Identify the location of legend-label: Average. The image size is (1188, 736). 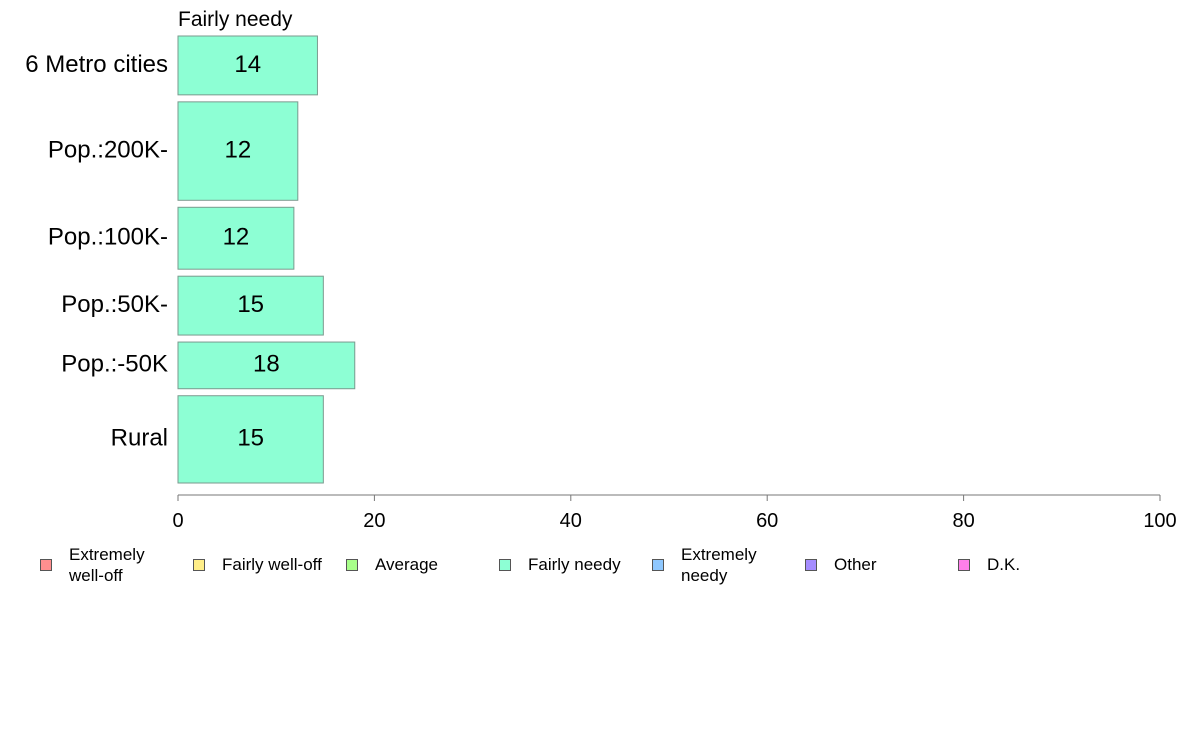
(407, 564).